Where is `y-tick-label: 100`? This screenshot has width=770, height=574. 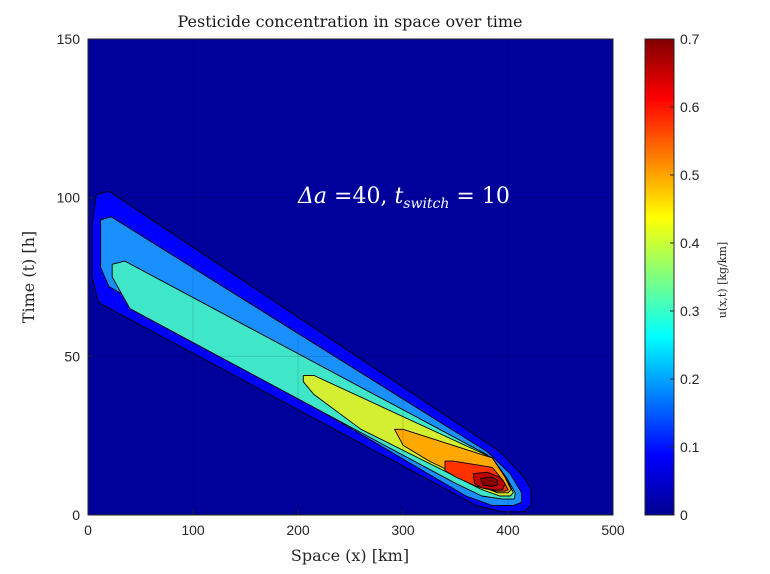 y-tick-label: 100 is located at coordinates (69, 198).